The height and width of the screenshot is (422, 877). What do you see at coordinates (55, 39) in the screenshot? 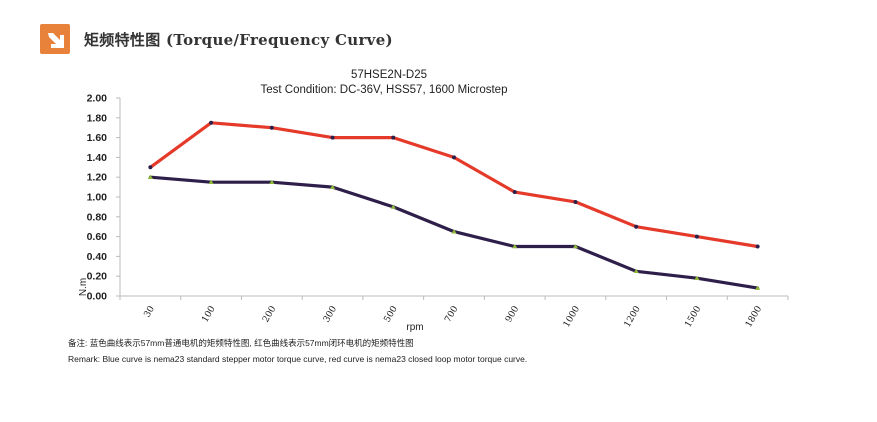
I see `arrow-down-right-icon` at bounding box center [55, 39].